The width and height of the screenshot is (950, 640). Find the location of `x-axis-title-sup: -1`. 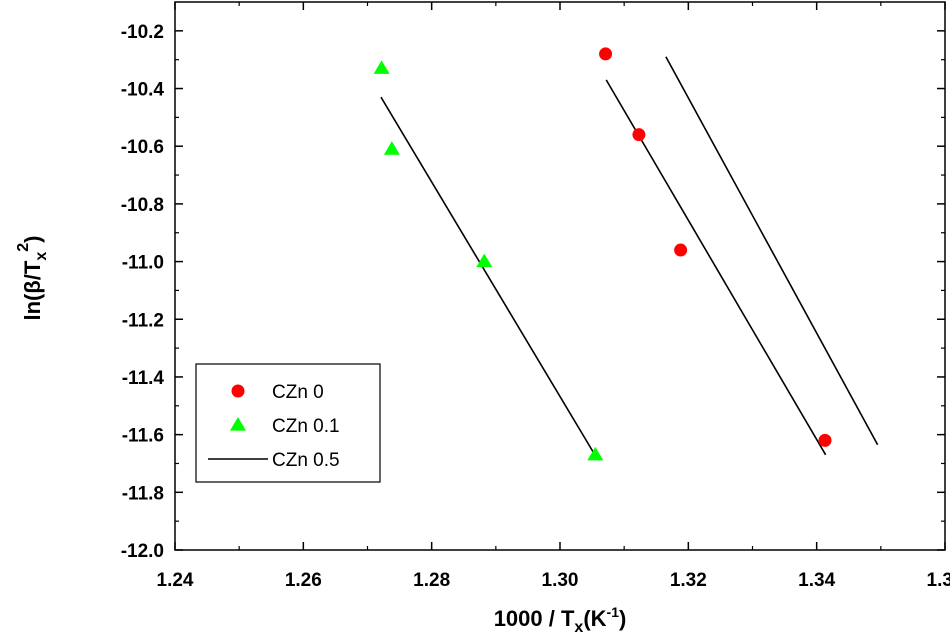

x-axis-title-sup: -1 is located at coordinates (613, 612).